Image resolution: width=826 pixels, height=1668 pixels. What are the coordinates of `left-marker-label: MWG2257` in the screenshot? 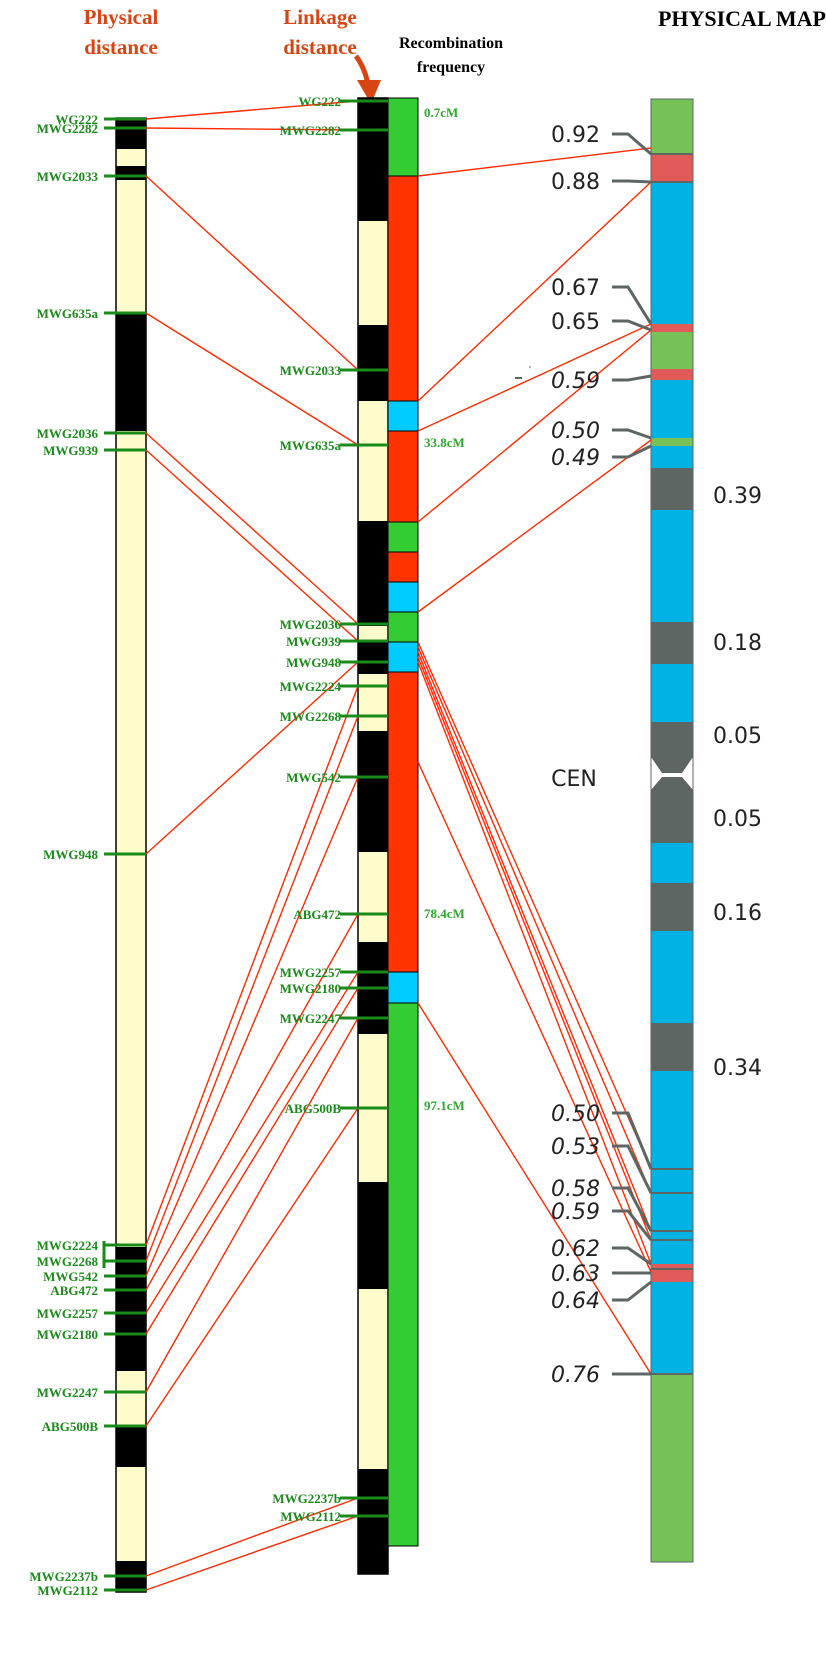 It's located at (68, 1313).